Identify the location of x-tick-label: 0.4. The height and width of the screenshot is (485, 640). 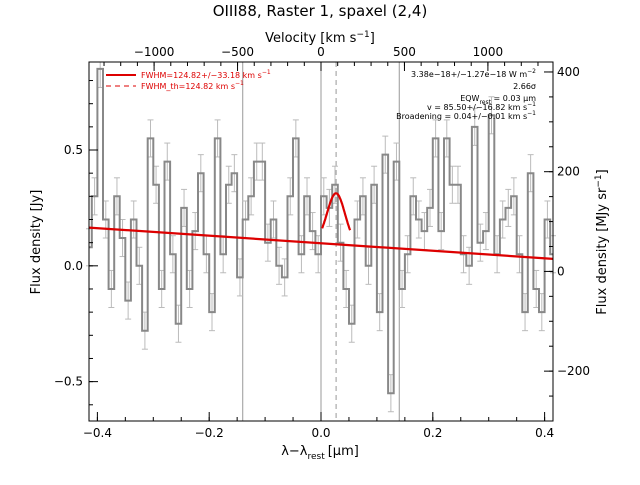
(544, 433).